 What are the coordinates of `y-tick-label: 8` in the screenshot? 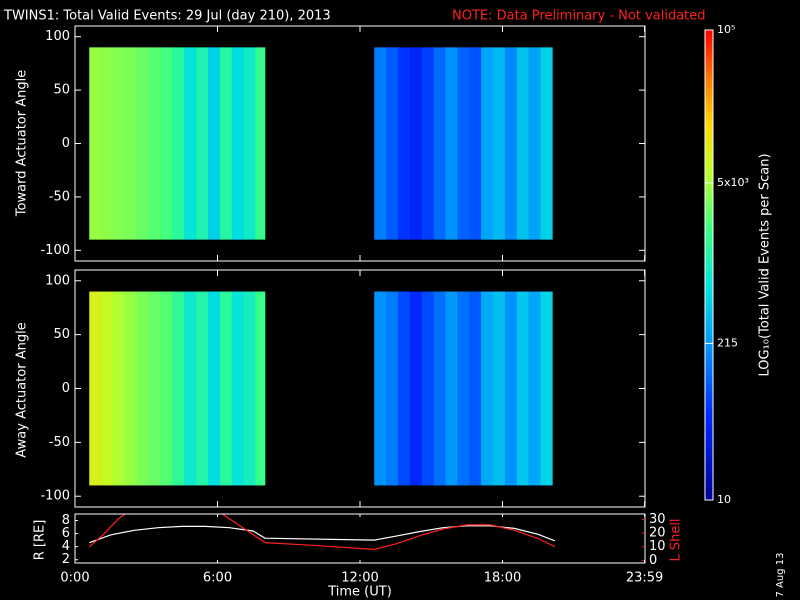 It's located at (66, 520).